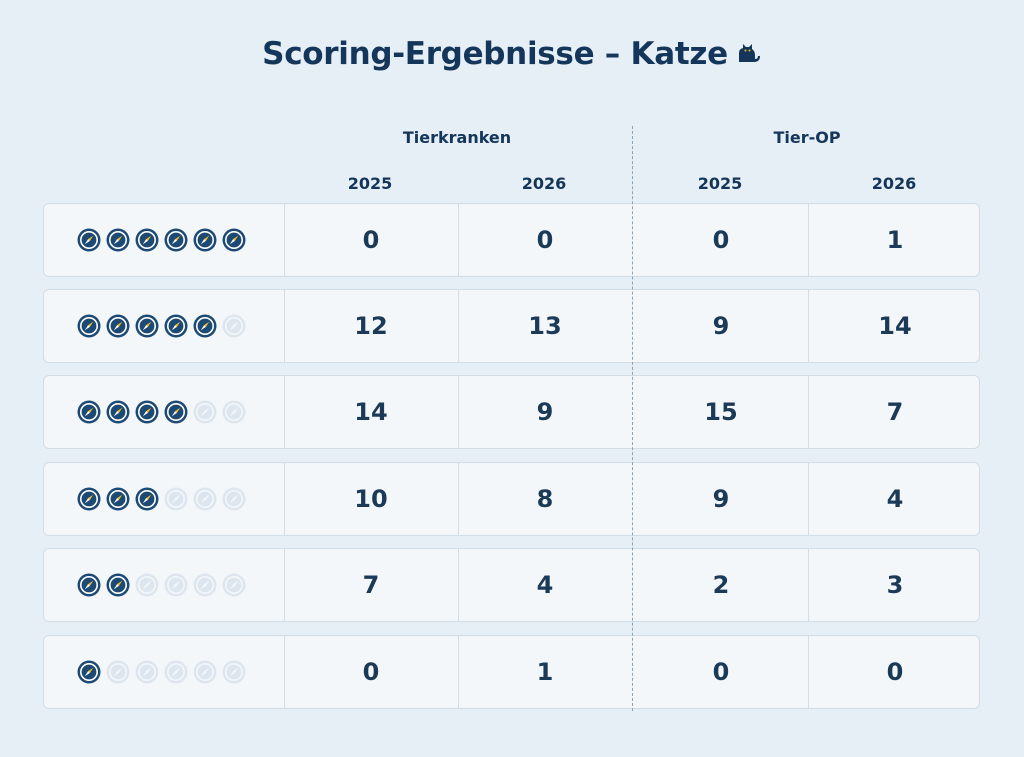 This screenshot has width=1024, height=757. What do you see at coordinates (511, 240) in the screenshot?
I see `table-row: 0 0 0 1` at bounding box center [511, 240].